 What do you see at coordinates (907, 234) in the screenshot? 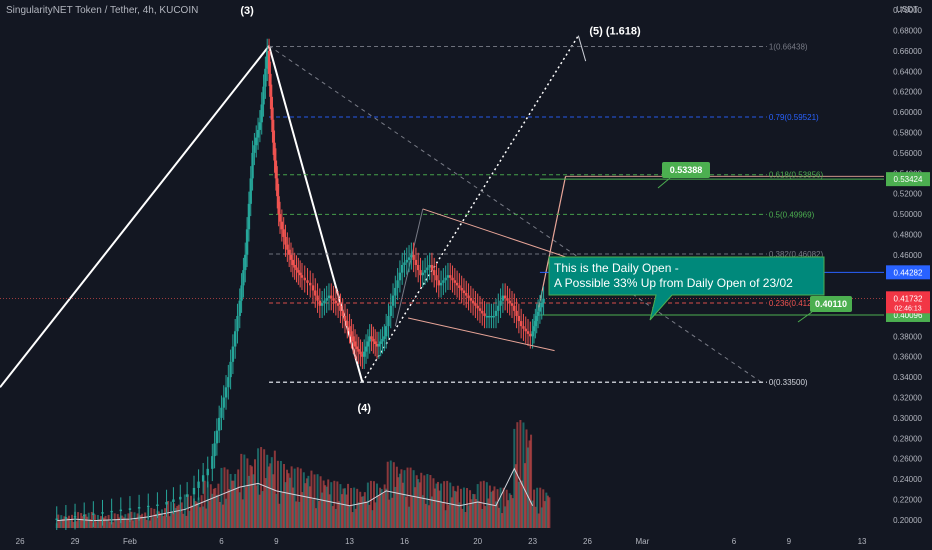
I see `price-tick-11: 0.48000` at bounding box center [907, 234].